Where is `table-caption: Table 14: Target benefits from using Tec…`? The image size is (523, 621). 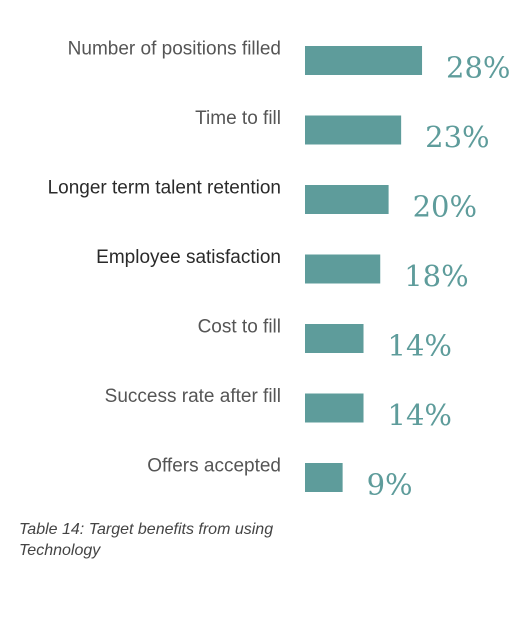
table-caption: Table 14: Target benefits from using Tec… is located at coordinates (146, 540).